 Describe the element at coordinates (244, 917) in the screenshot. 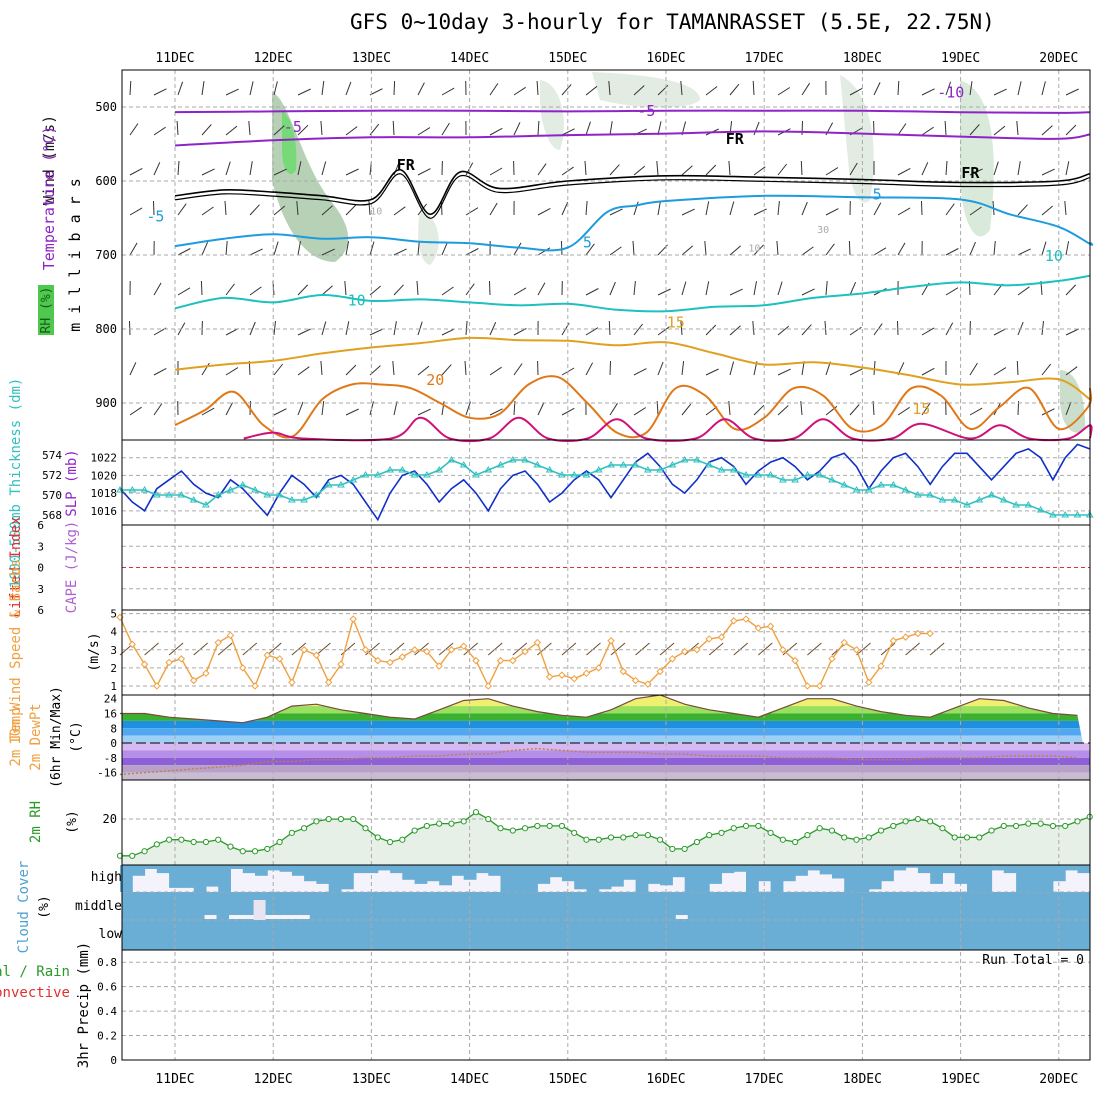

I see `mid-cloud-gap` at that location.